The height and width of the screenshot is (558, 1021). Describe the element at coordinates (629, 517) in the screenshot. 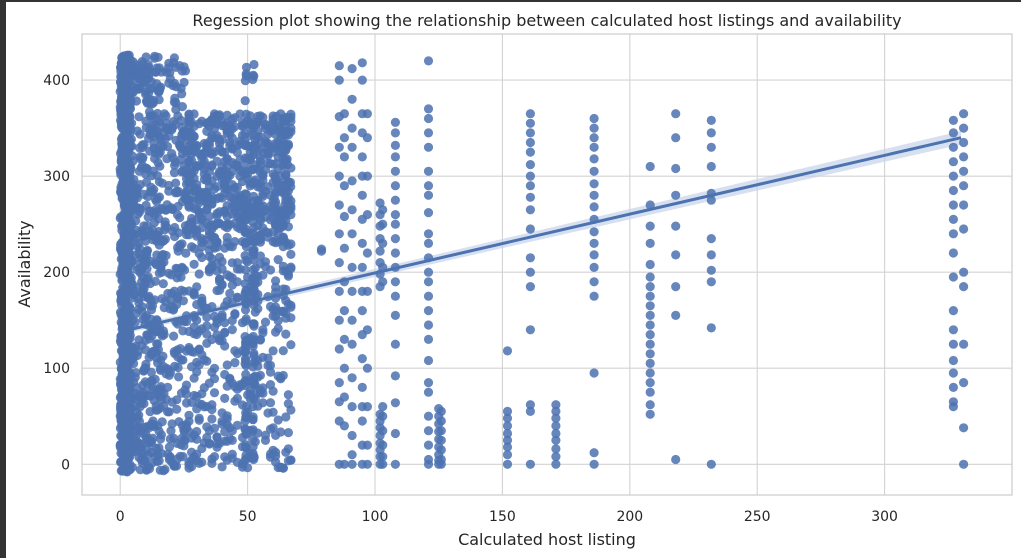

I see `x-tick-label: 200` at that location.